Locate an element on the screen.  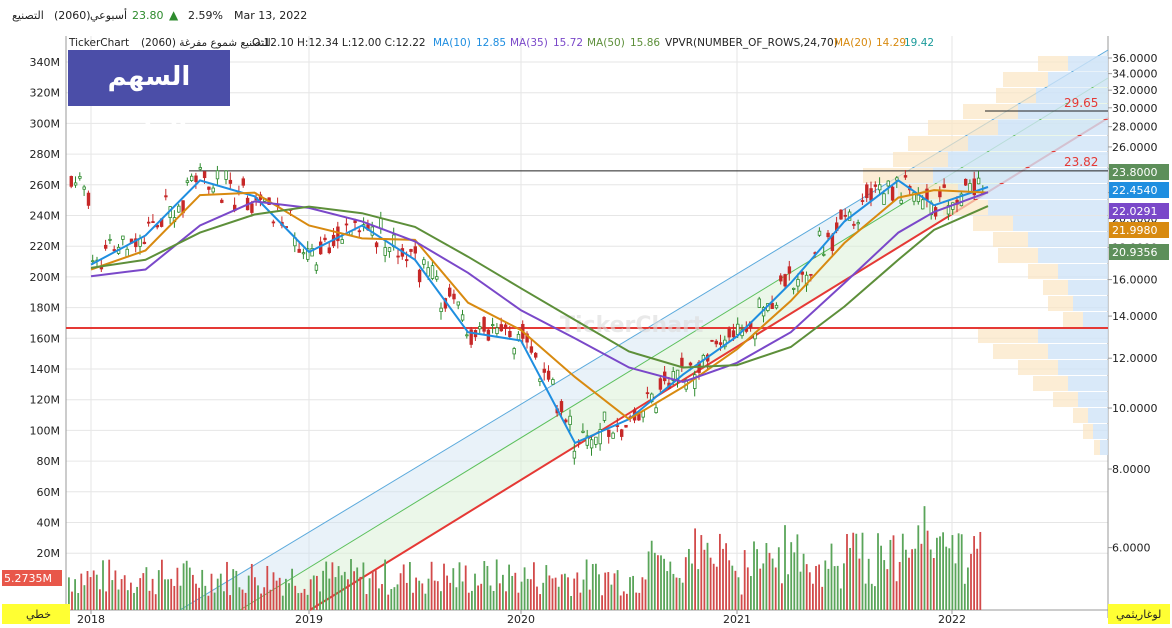
legend-text: MA(35) is located at coordinates (529, 43).